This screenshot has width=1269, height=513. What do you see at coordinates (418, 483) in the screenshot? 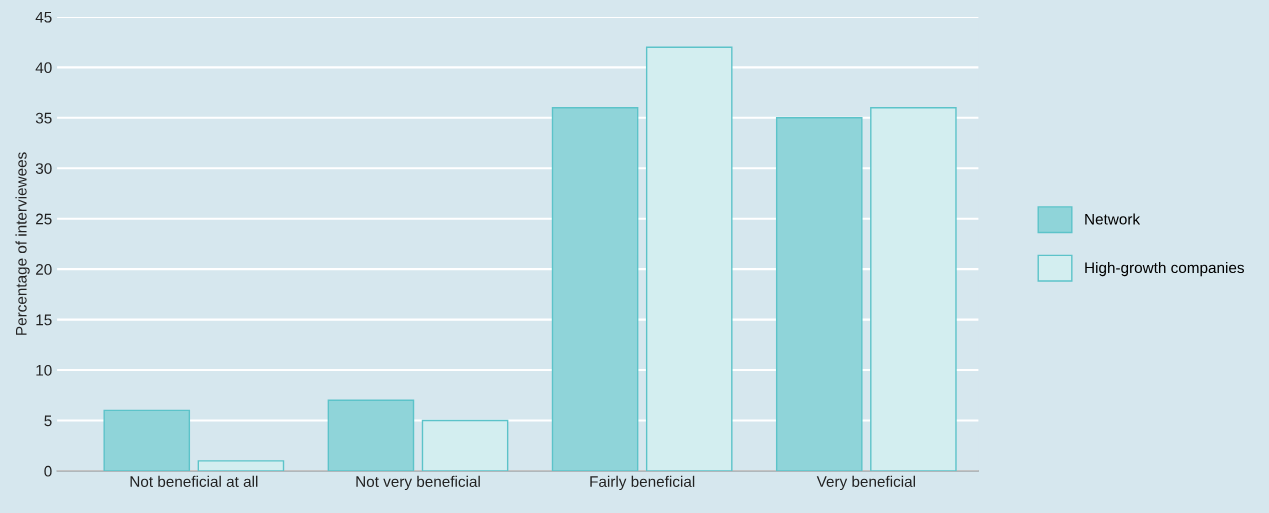
I see `x-tick-label: Not very beneficial` at bounding box center [418, 483].